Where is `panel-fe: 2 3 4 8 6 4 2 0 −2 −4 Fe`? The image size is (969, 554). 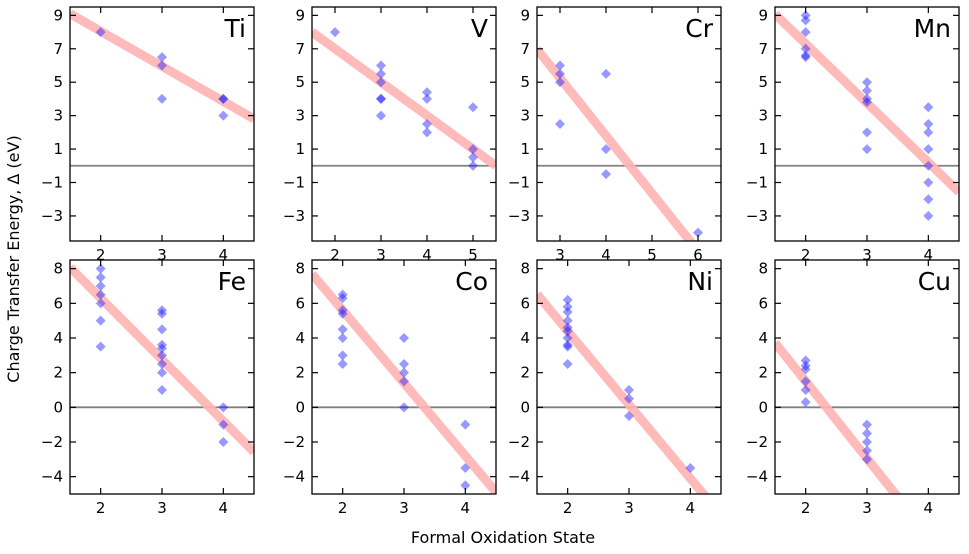
panel-fe: 2 3 4 8 6 4 2 0 −2 −4 Fe is located at coordinates (148, 388).